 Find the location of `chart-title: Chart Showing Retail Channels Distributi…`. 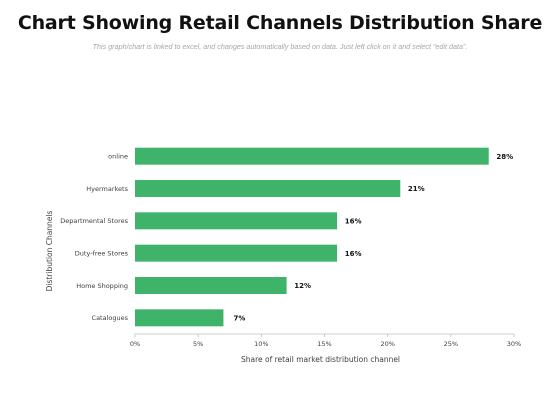

chart-title: Chart Showing Retail Channels Distributi… is located at coordinates (280, 23).